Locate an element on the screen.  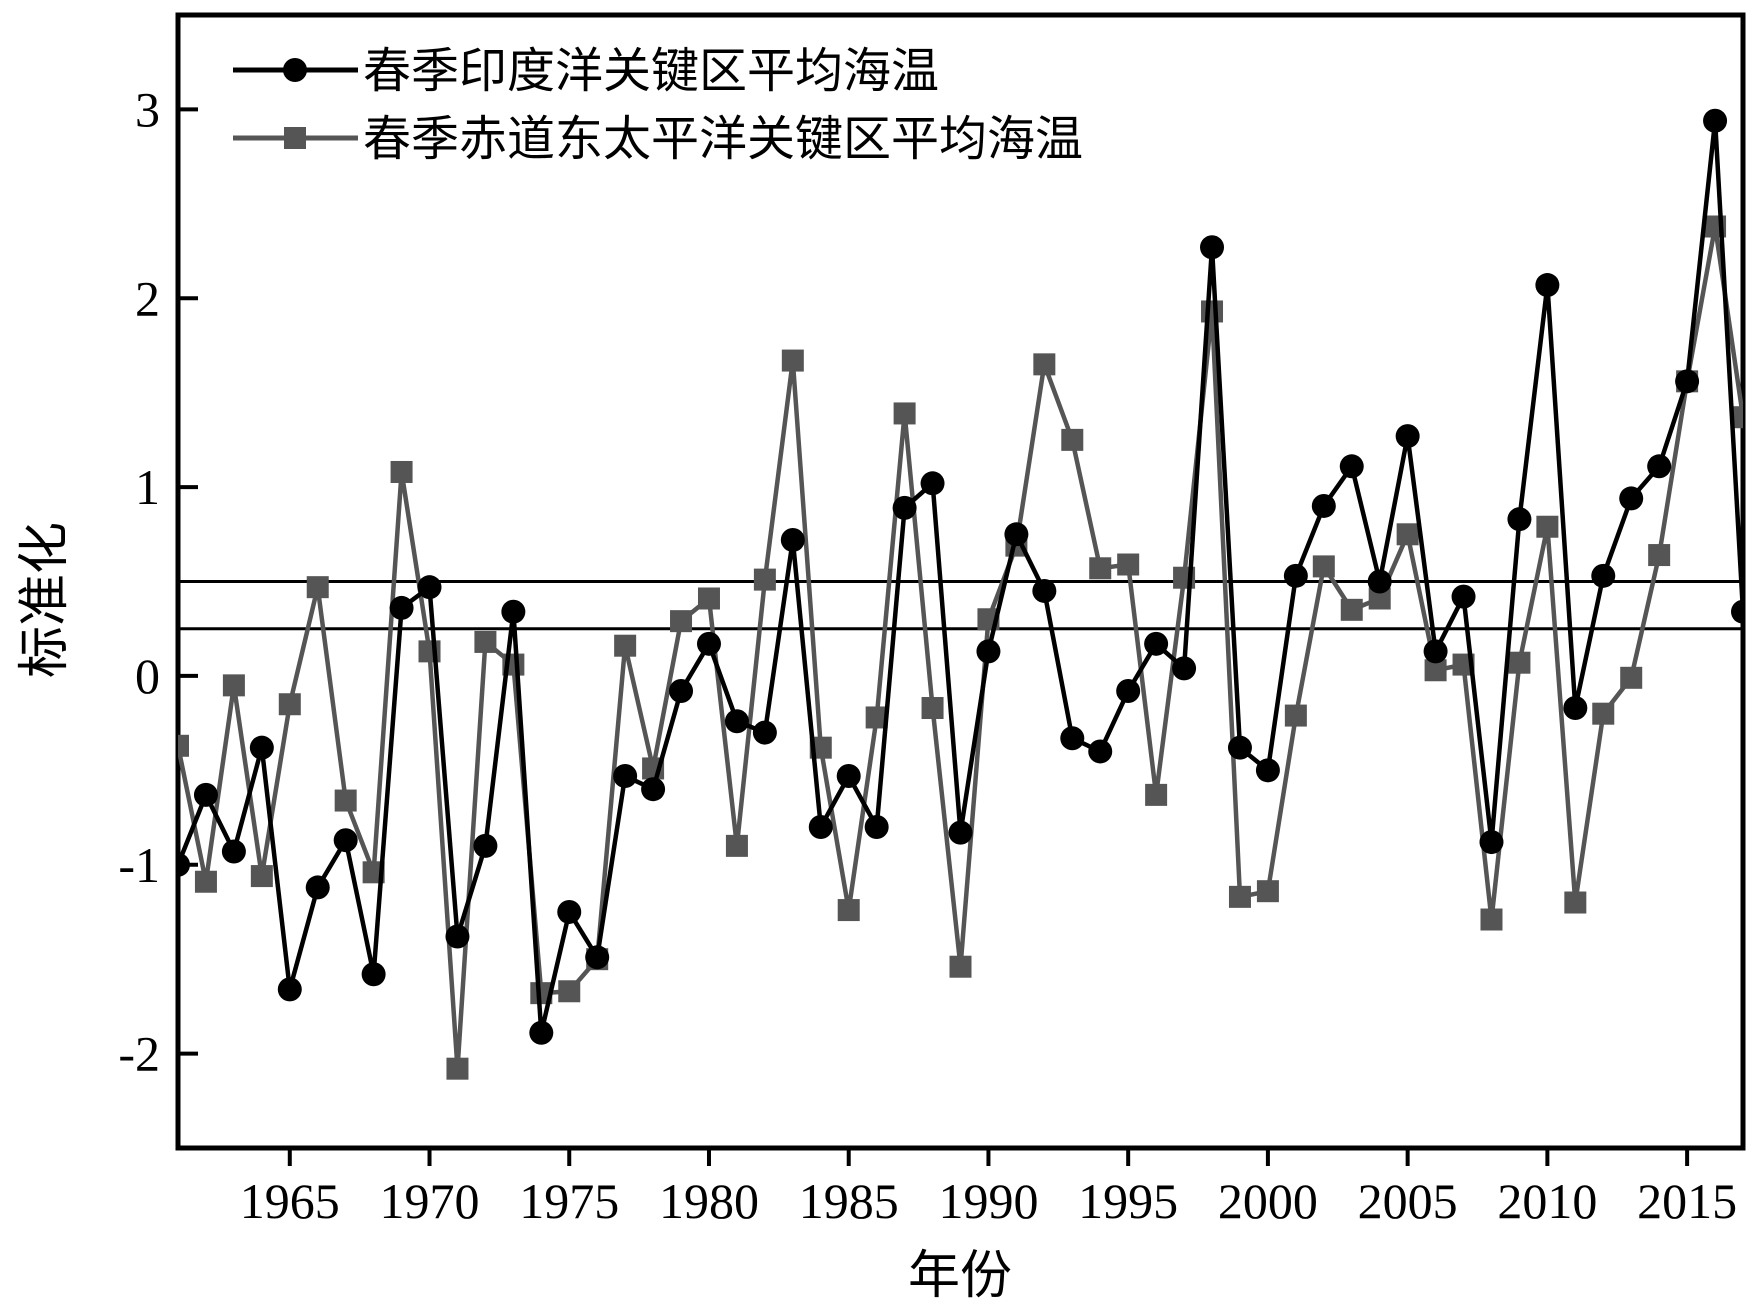
x-tick-label: 2000 is located at coordinates (1268, 1201).